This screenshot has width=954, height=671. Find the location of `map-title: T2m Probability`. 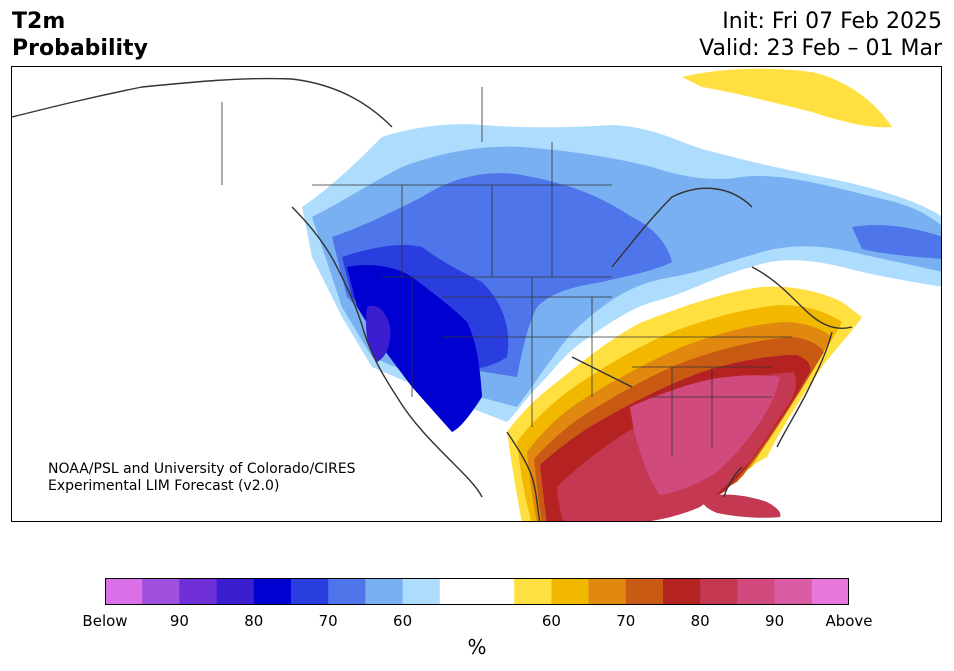

map-title: T2m Probability is located at coordinates (80, 35).